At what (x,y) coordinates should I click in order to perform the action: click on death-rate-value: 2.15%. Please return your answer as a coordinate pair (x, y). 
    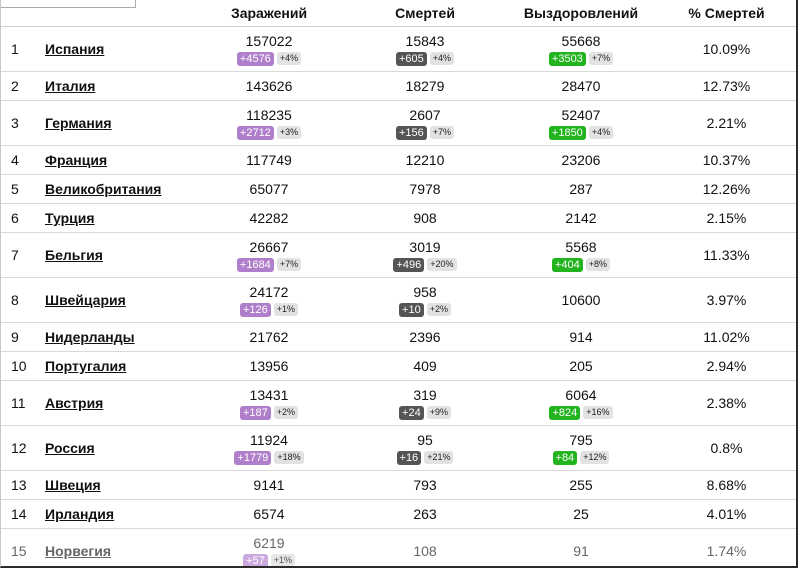
    Looking at the image, I should click on (726, 218).